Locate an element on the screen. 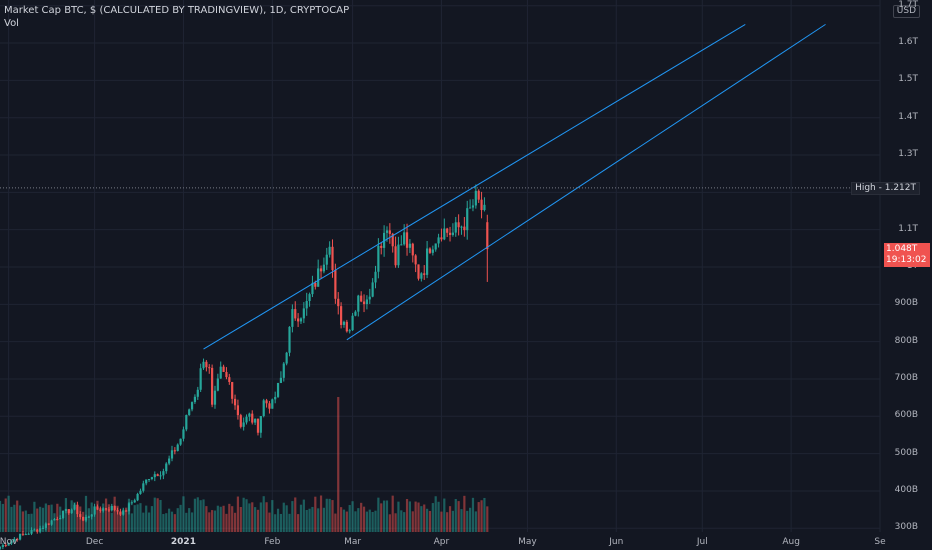 Image resolution: width=932 pixels, height=550 pixels. x-tick-label: Jul is located at coordinates (702, 542).